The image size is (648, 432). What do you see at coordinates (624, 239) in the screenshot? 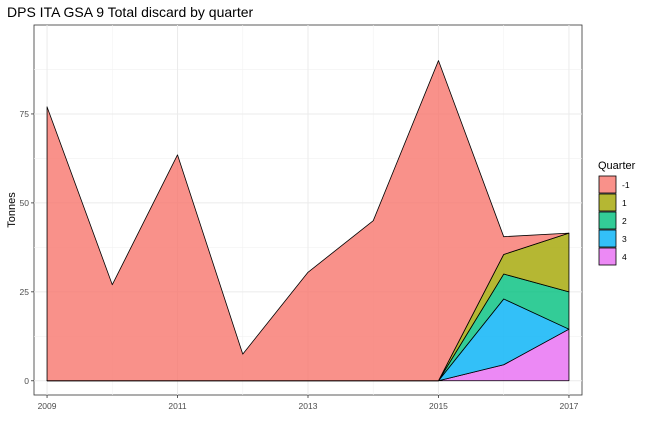
I see `legend-label-3: 3` at bounding box center [624, 239].